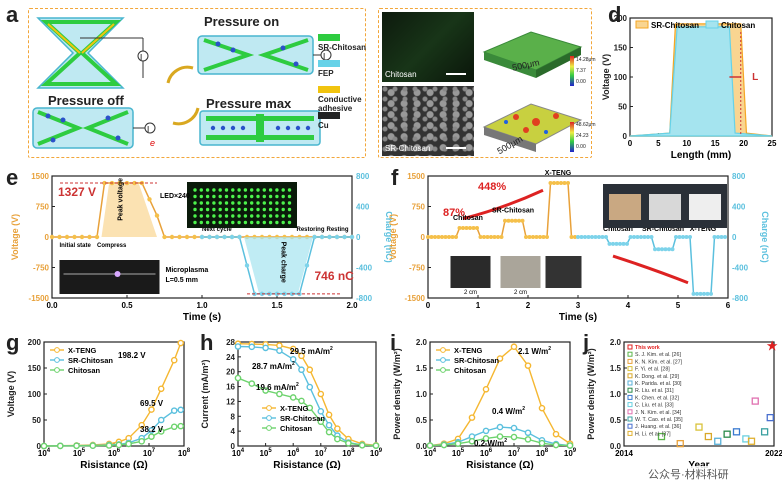  Describe the element at coordinates (647, 348) in the screenshot. I see `legend-label: This work` at that location.